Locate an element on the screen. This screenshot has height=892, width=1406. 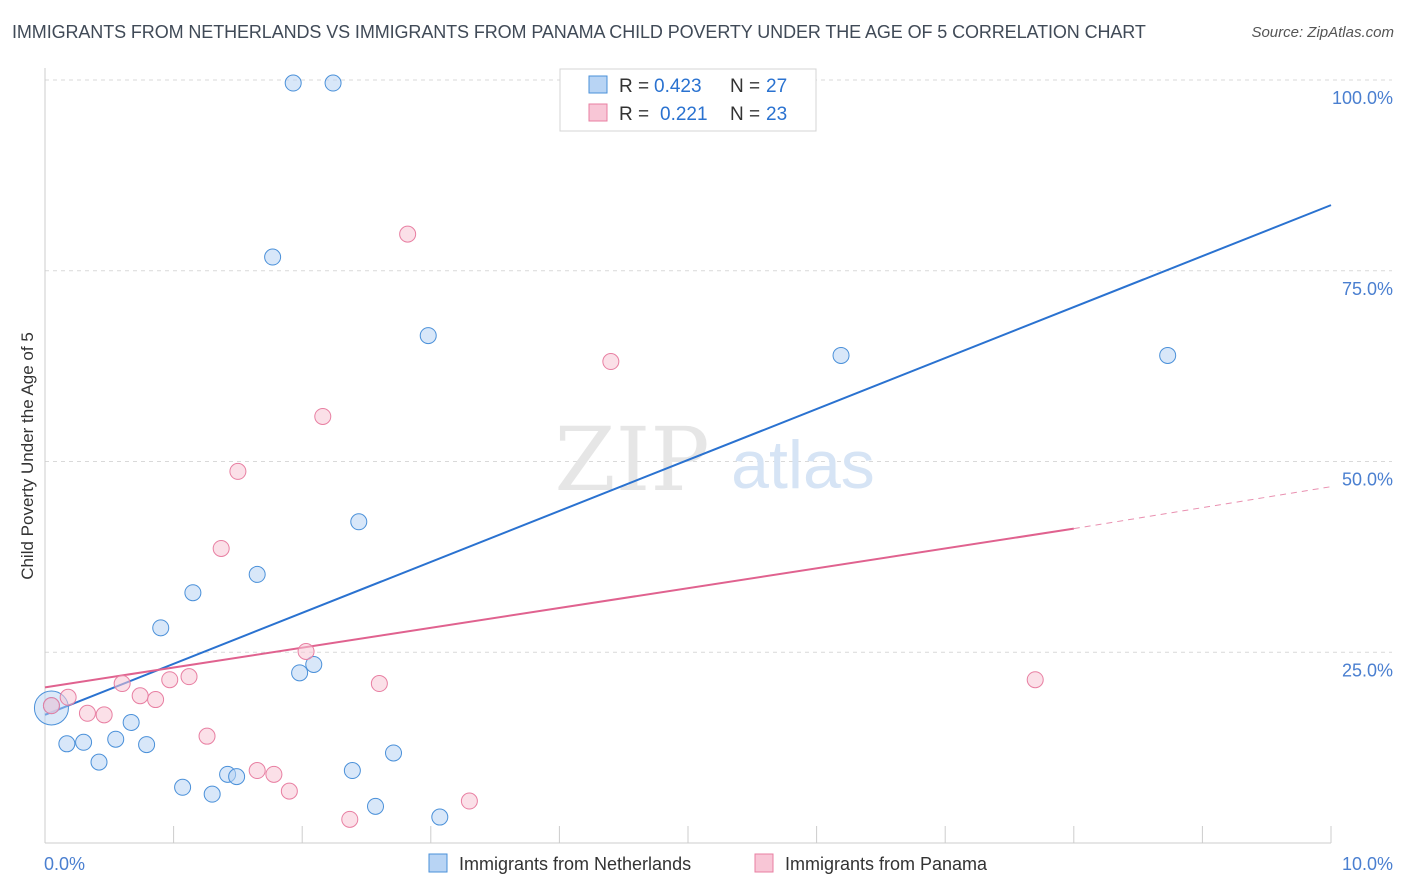
x-tick-label-min: 0.0% is located at coordinates (64, 864).